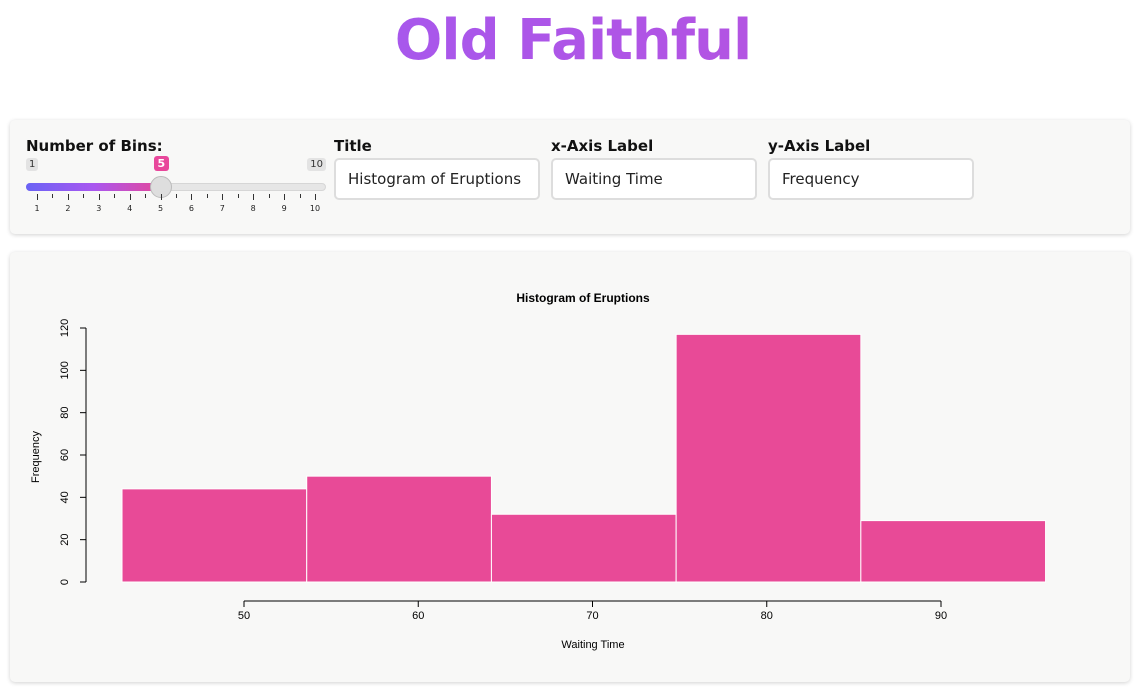  Describe the element at coordinates (93, 187) in the screenshot. I see `slider-fill` at that location.